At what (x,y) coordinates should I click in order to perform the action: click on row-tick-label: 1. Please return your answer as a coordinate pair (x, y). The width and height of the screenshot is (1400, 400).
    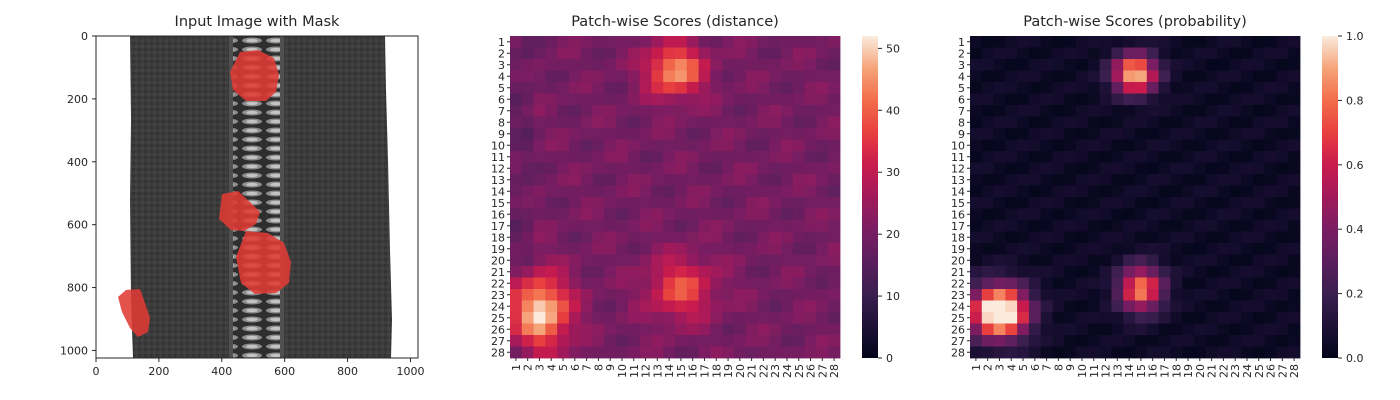
    Looking at the image, I should click on (961, 42).